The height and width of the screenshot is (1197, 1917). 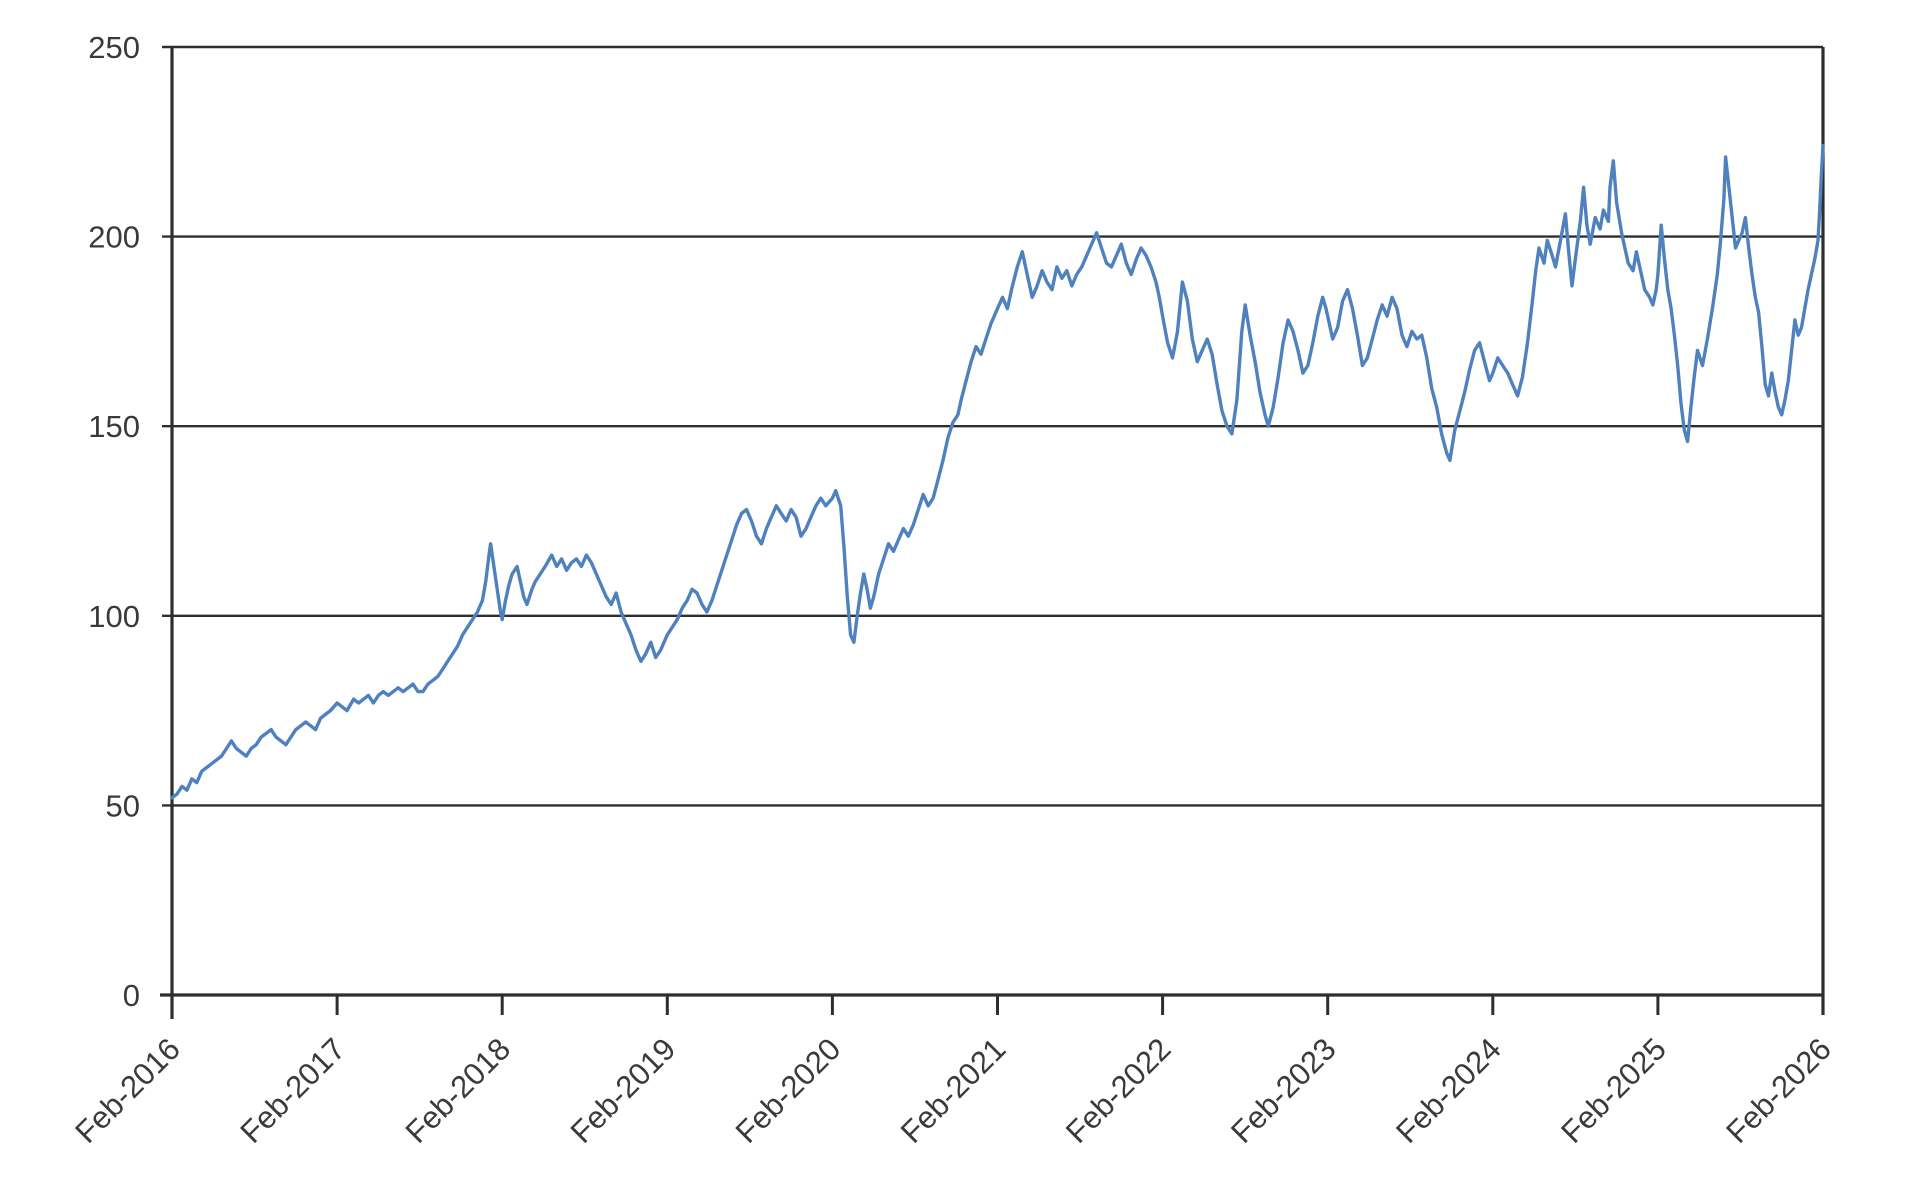 I want to click on y-tick-label: 150, so click(x=114, y=426).